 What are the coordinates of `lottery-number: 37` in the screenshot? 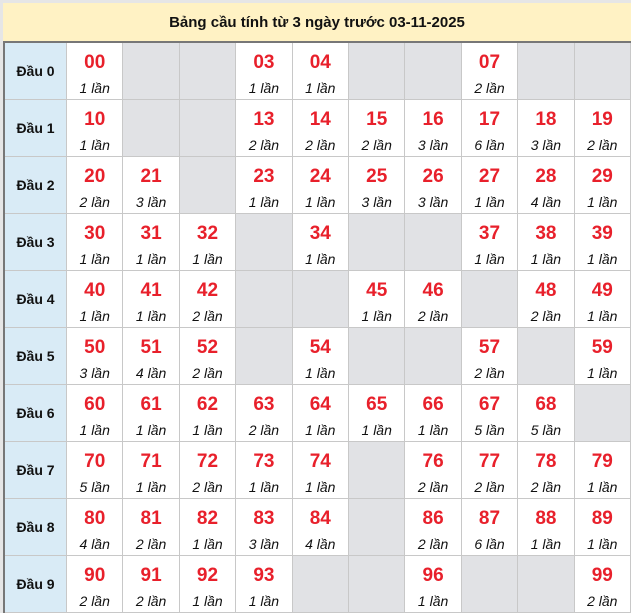 It's located at (489, 233).